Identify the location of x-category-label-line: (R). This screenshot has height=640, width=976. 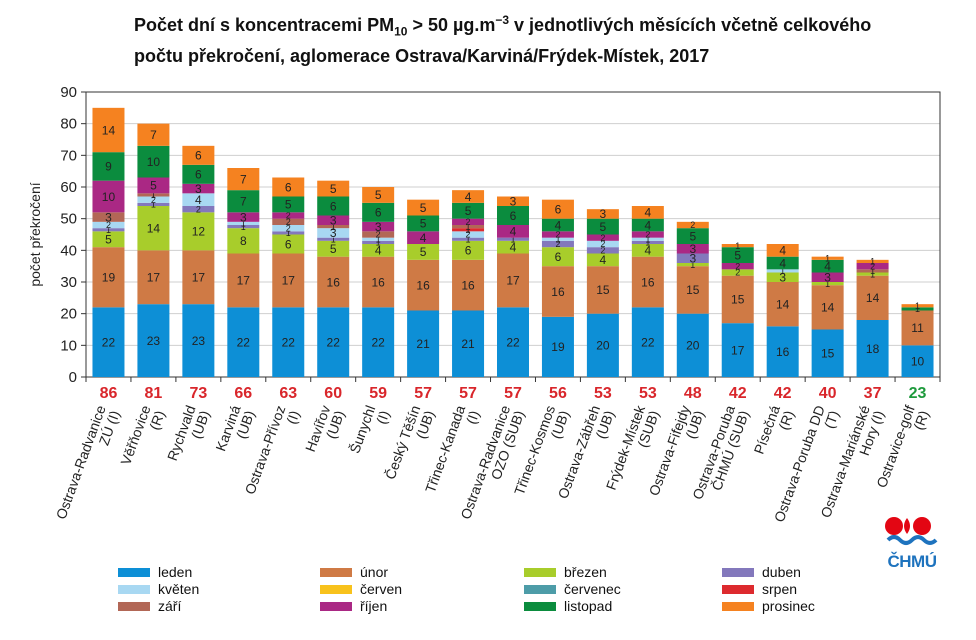
(786, 420).